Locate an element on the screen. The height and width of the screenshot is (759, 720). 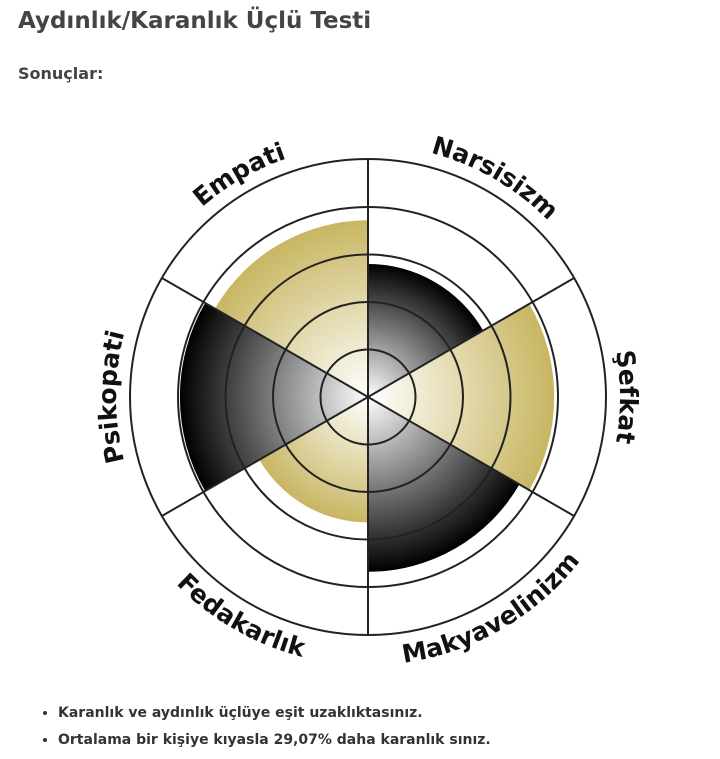
axis-label-text: Psikopati is located at coordinates (111, 396).